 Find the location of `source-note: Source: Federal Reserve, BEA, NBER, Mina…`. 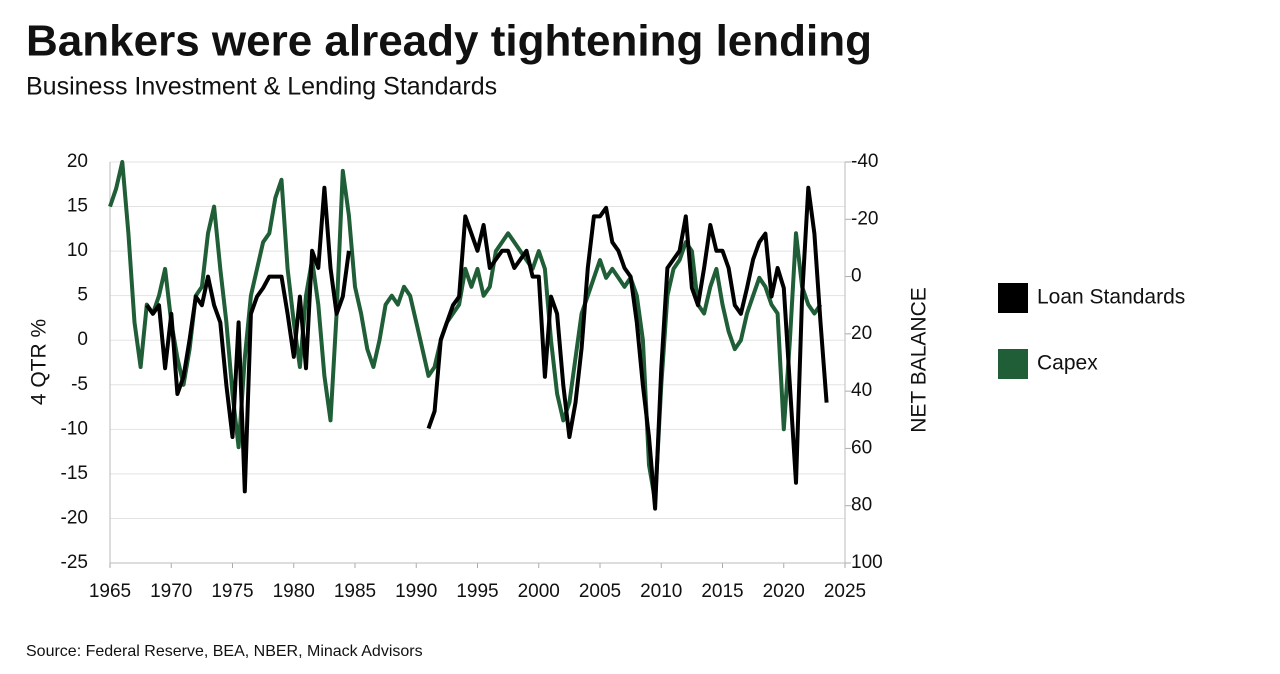

source-note: Source: Federal Reserve, BEA, NBER, Mina… is located at coordinates (224, 651).